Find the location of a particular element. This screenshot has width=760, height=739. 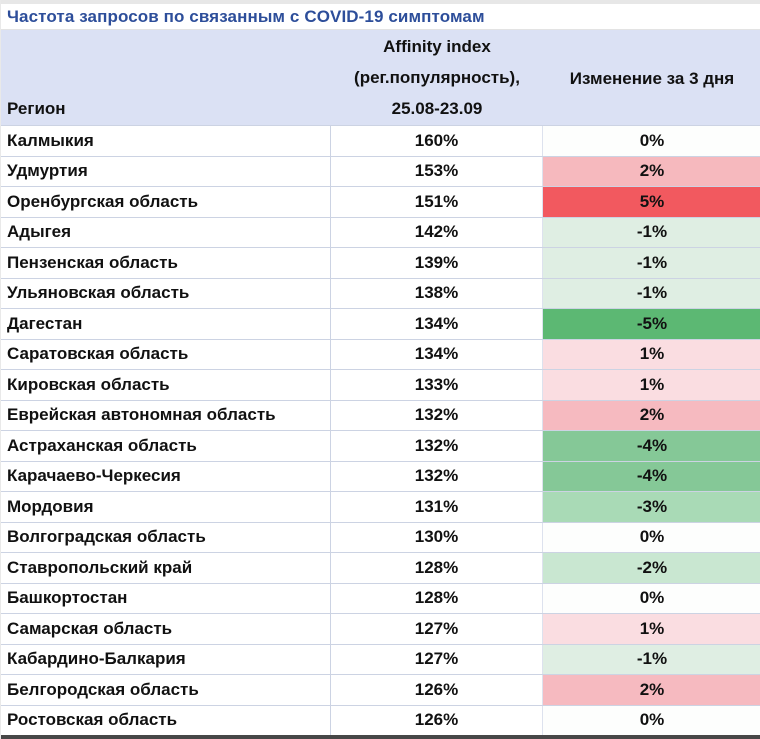

table-row: Ростовская область 126% 0% is located at coordinates (380, 719).